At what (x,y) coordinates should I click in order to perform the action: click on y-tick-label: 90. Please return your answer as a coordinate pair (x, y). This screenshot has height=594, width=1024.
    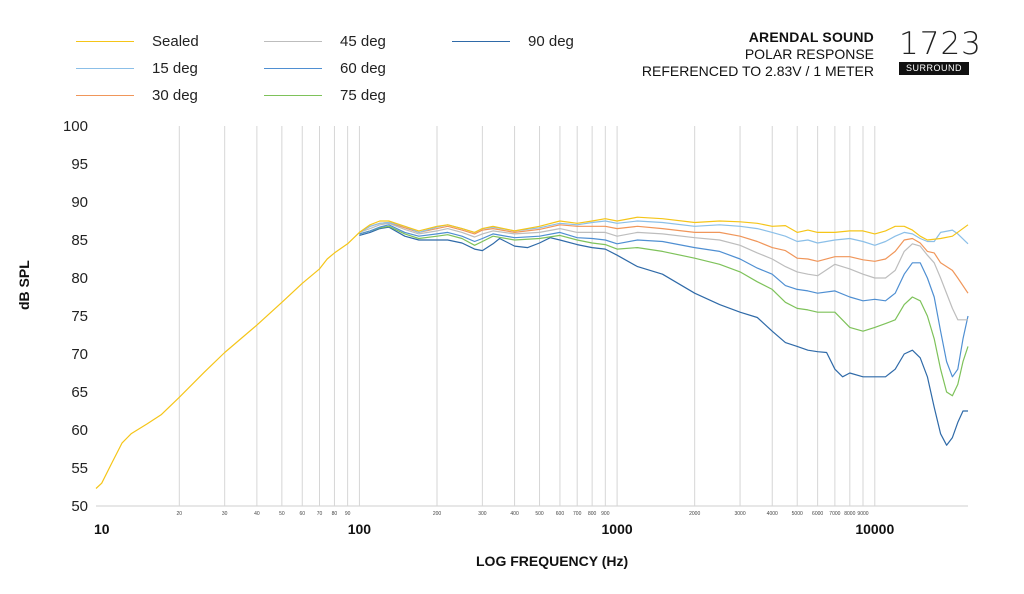
    Looking at the image, I should click on (79, 202).